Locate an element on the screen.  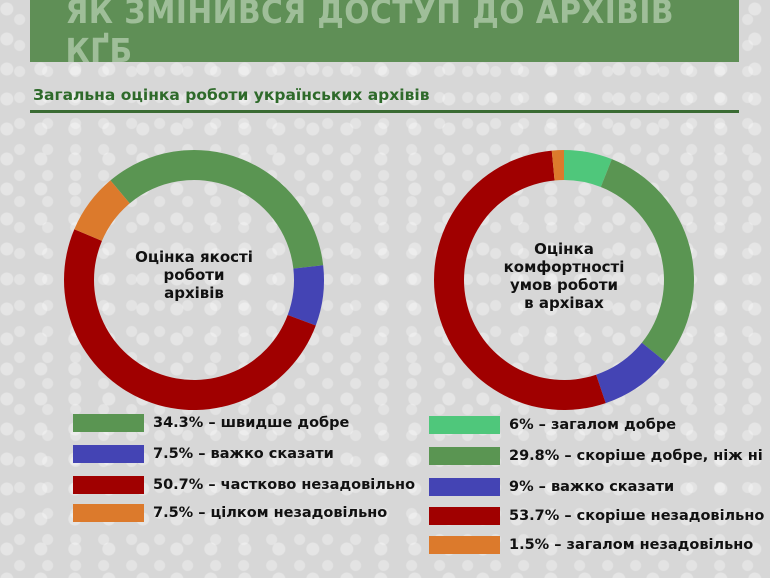
legend-item: 9% – важко сказати is located at coordinates (551, 487).